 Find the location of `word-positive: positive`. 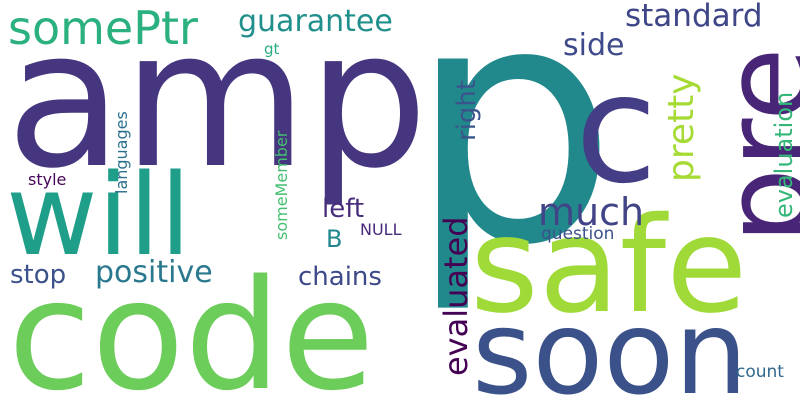

word-positive: positive is located at coordinates (154, 273).